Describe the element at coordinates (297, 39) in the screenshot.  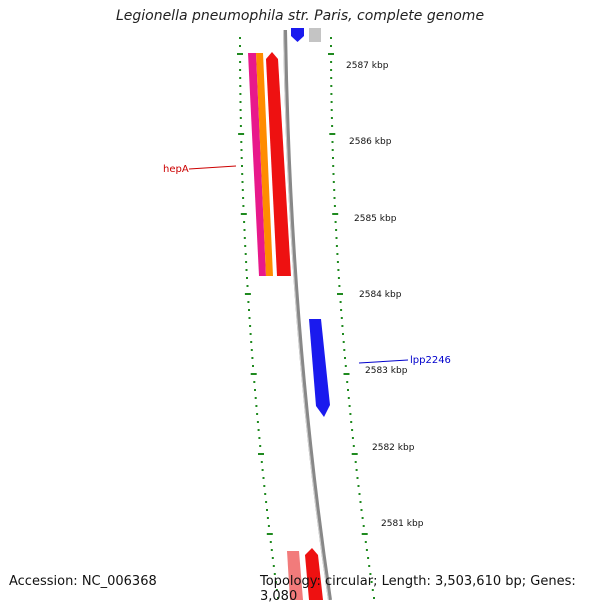
I see `gene-top-blue-arrow` at that location.